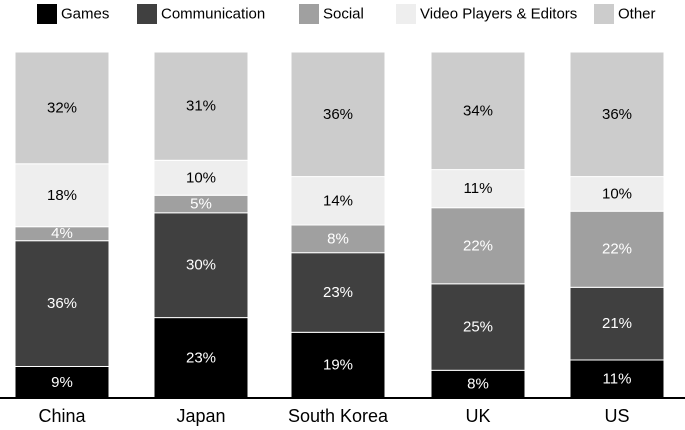  I want to click on data-label-uk-communication: 25%, so click(478, 327).